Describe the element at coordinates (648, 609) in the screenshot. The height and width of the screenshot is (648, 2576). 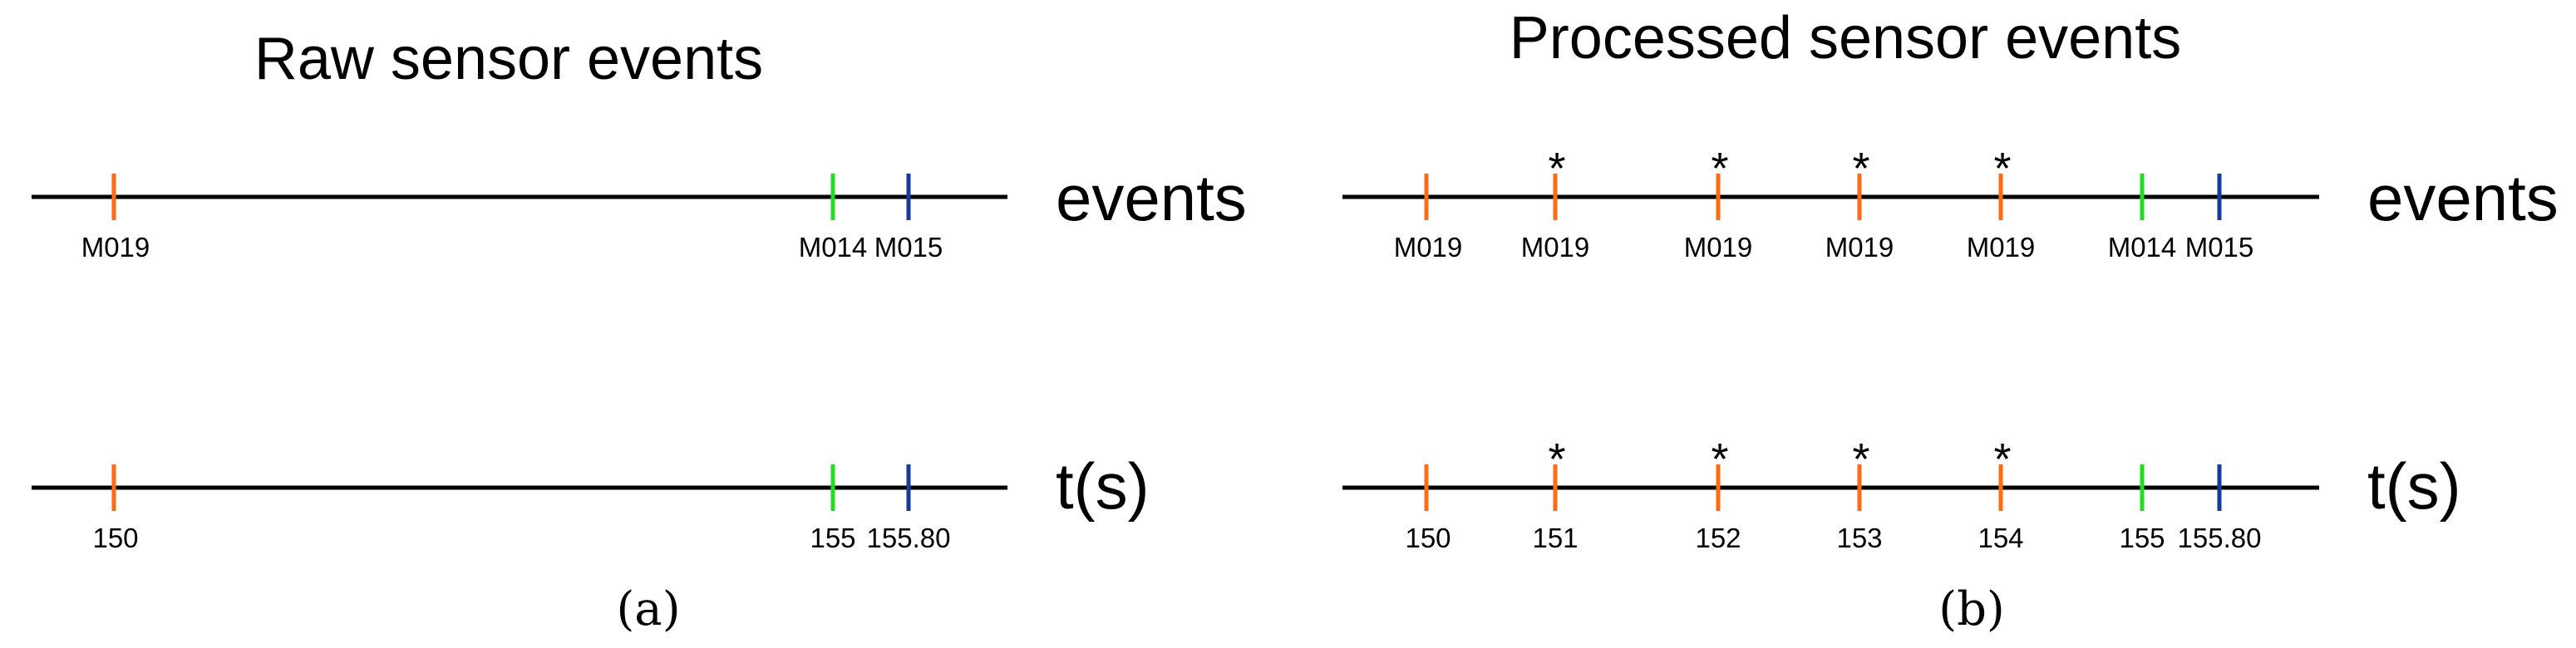
I see `panel-a-caption: (a)` at that location.